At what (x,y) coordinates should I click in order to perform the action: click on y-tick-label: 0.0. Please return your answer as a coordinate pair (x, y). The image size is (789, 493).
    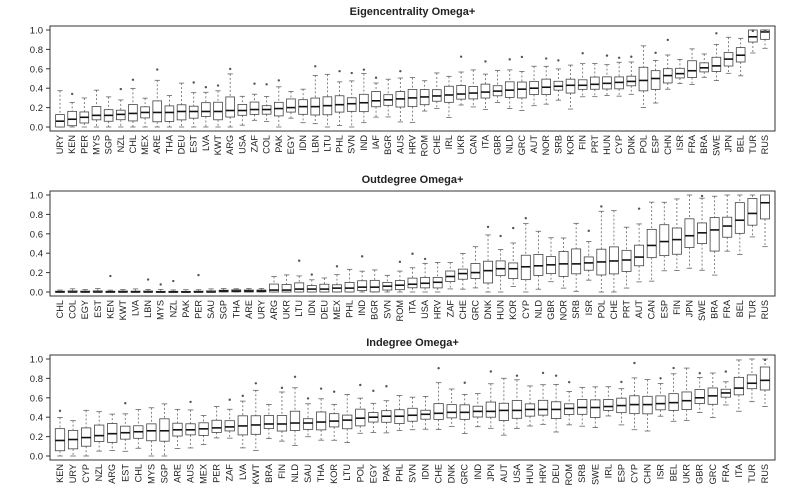
    Looking at the image, I should click on (36, 128).